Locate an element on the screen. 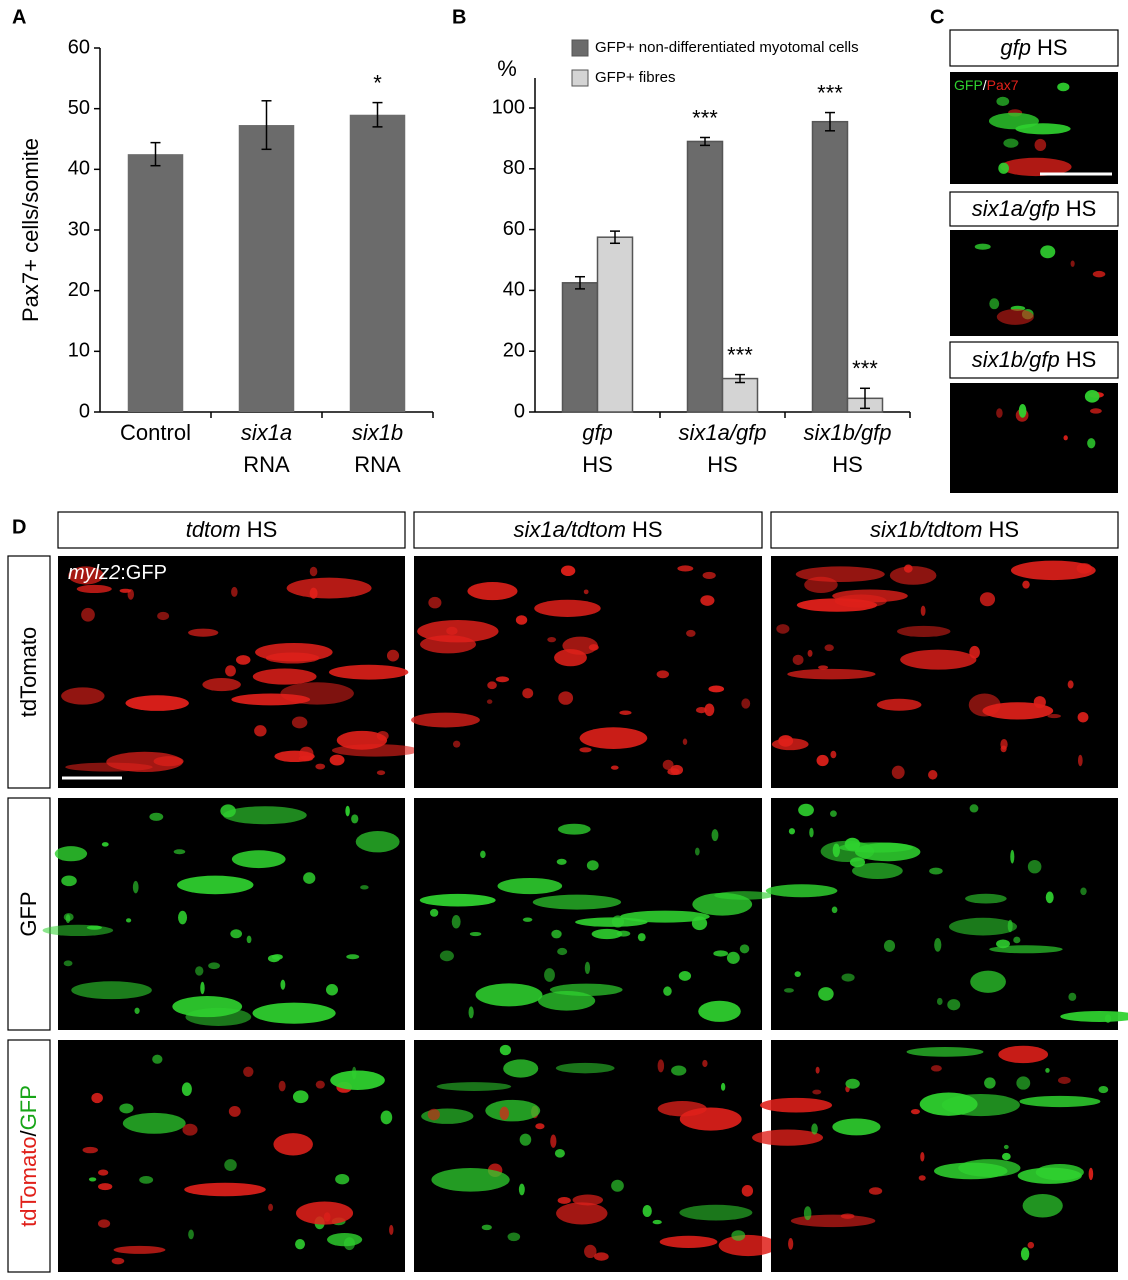  legend-swatch is located at coordinates (580, 48).